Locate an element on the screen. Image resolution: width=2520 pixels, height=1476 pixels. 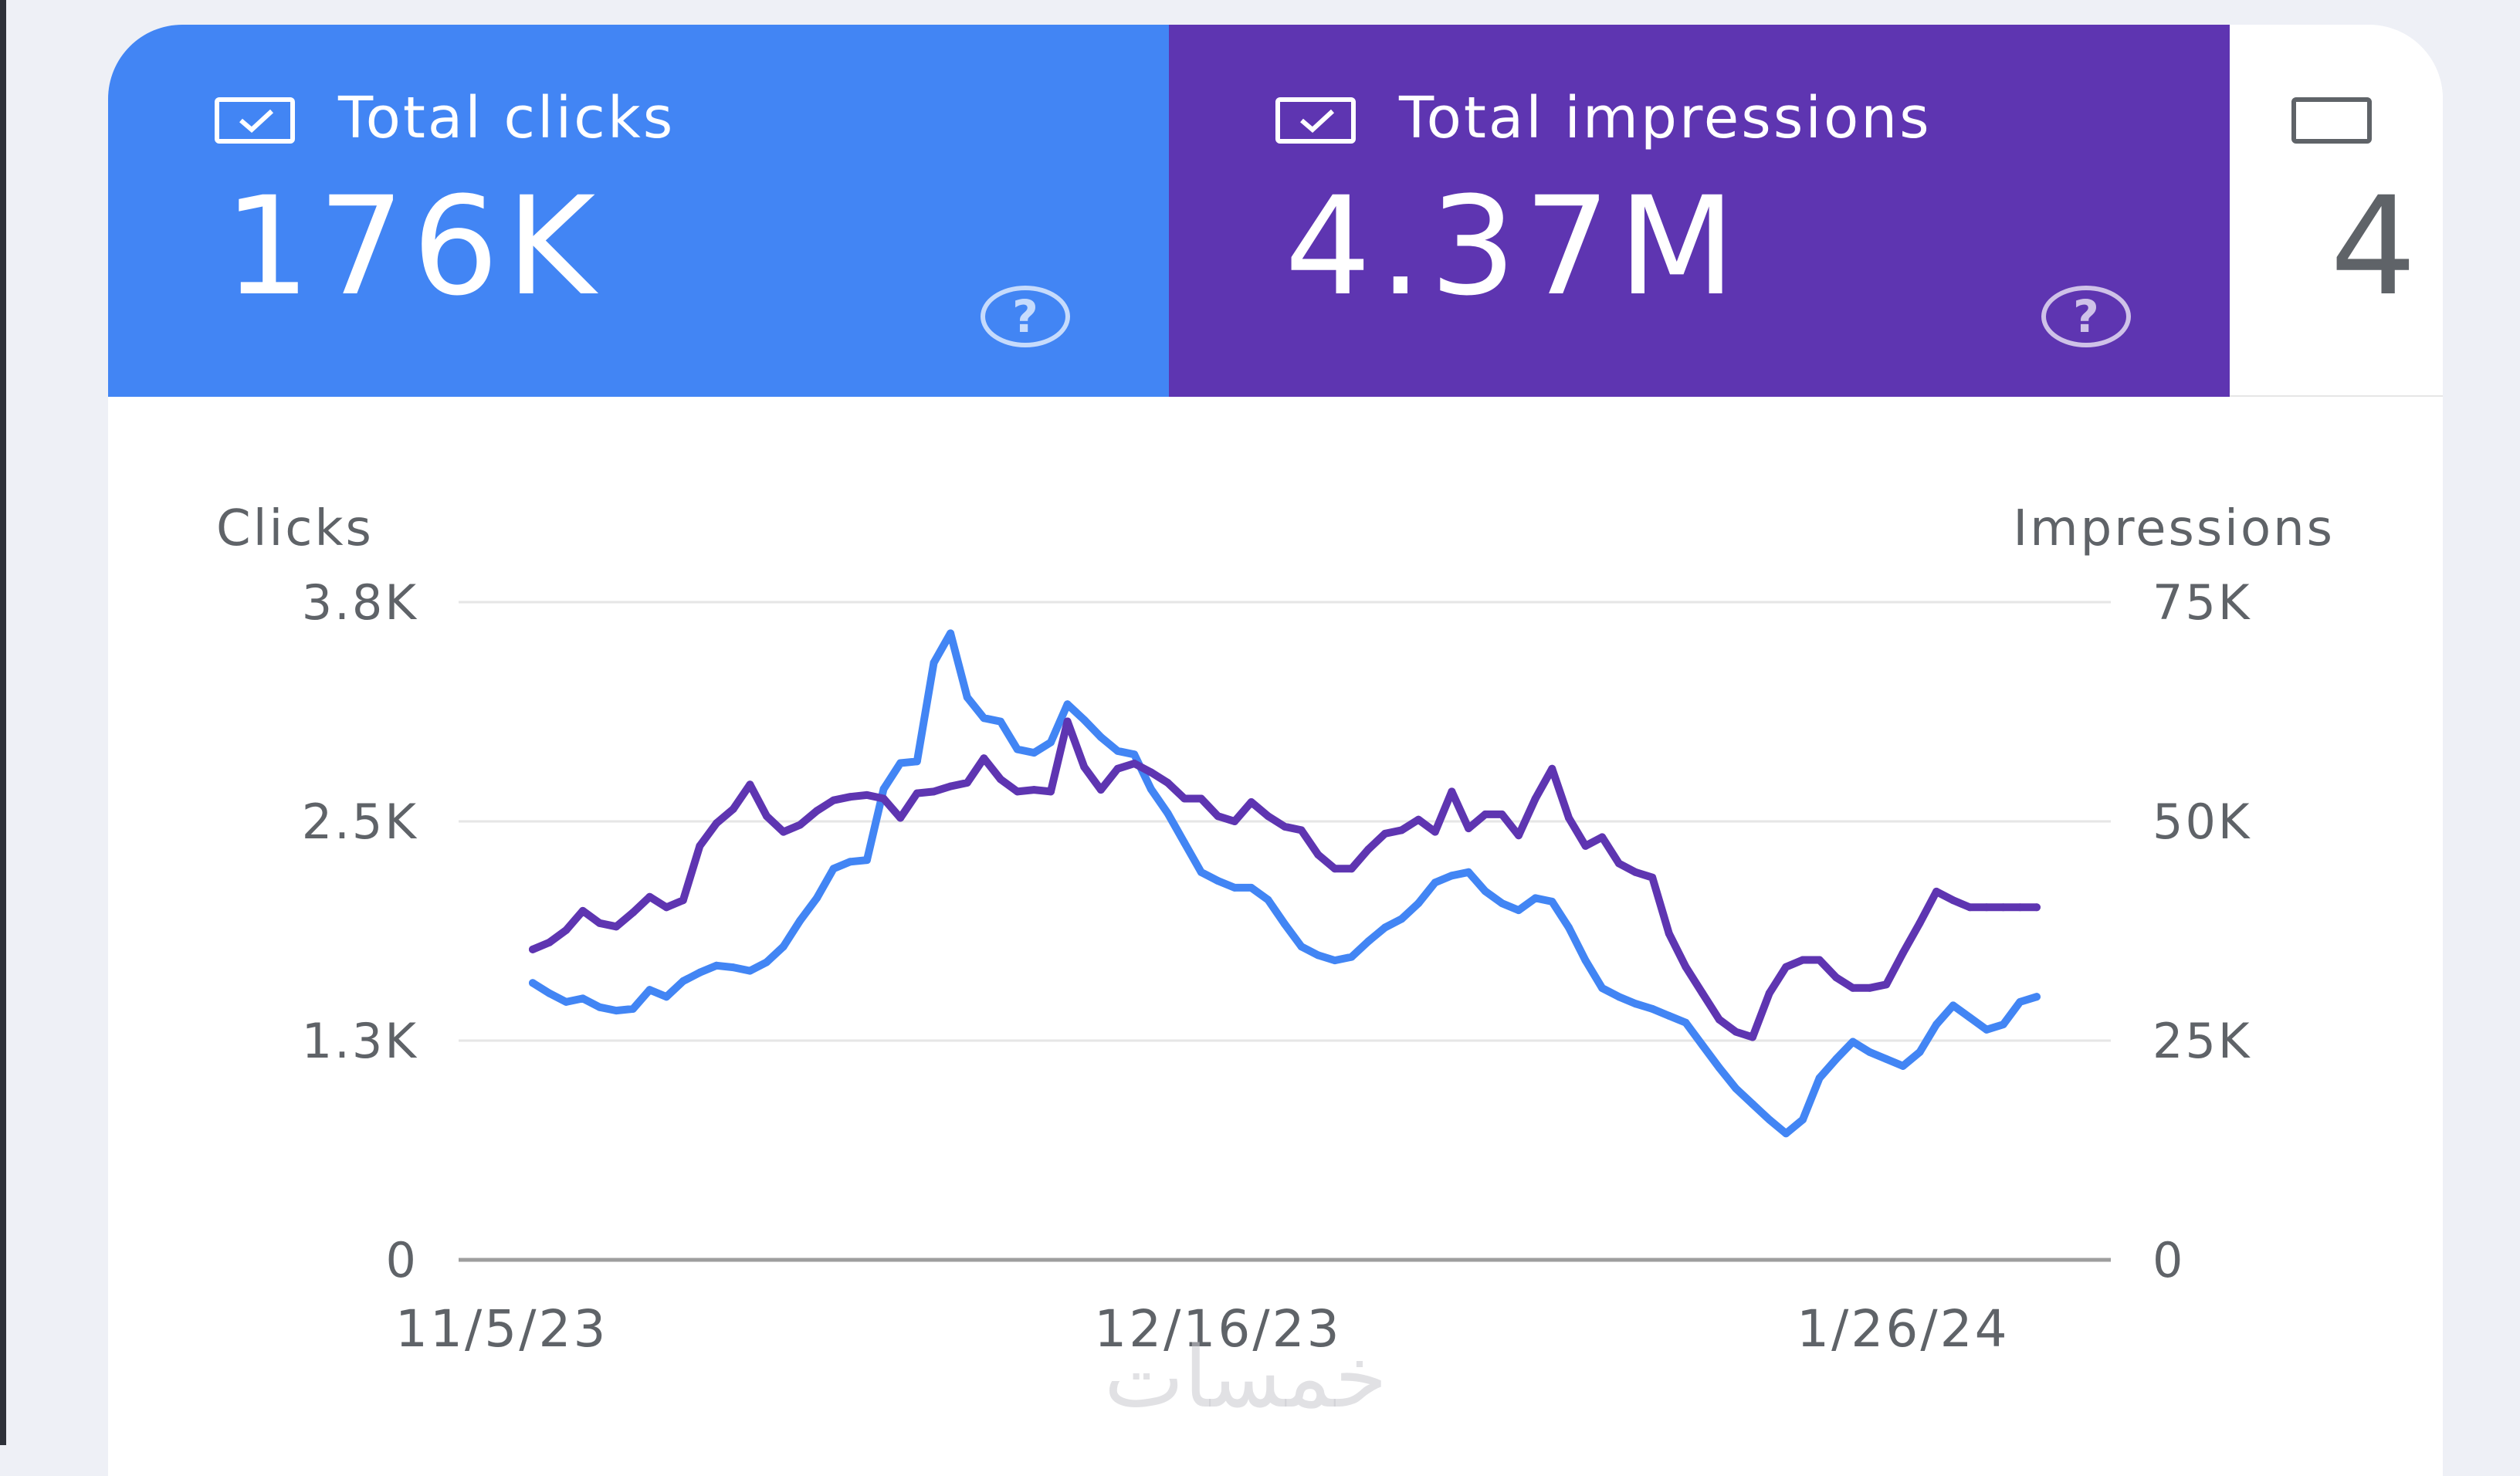
checkbox-unchecked-icon is located at coordinates (2331, 120).